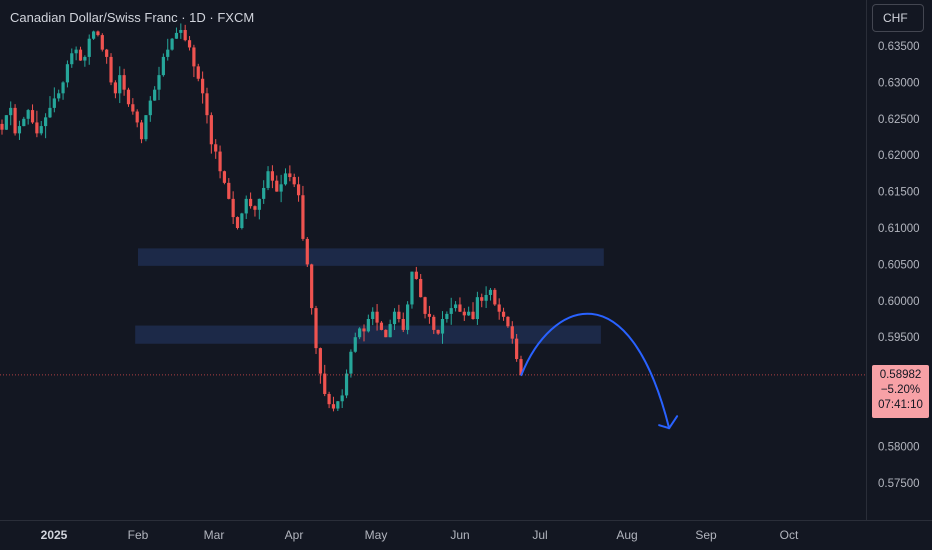 Image resolution: width=932 pixels, height=550 pixels. What do you see at coordinates (899, 338) in the screenshot?
I see `y-tick-label: 0.59500` at bounding box center [899, 338].